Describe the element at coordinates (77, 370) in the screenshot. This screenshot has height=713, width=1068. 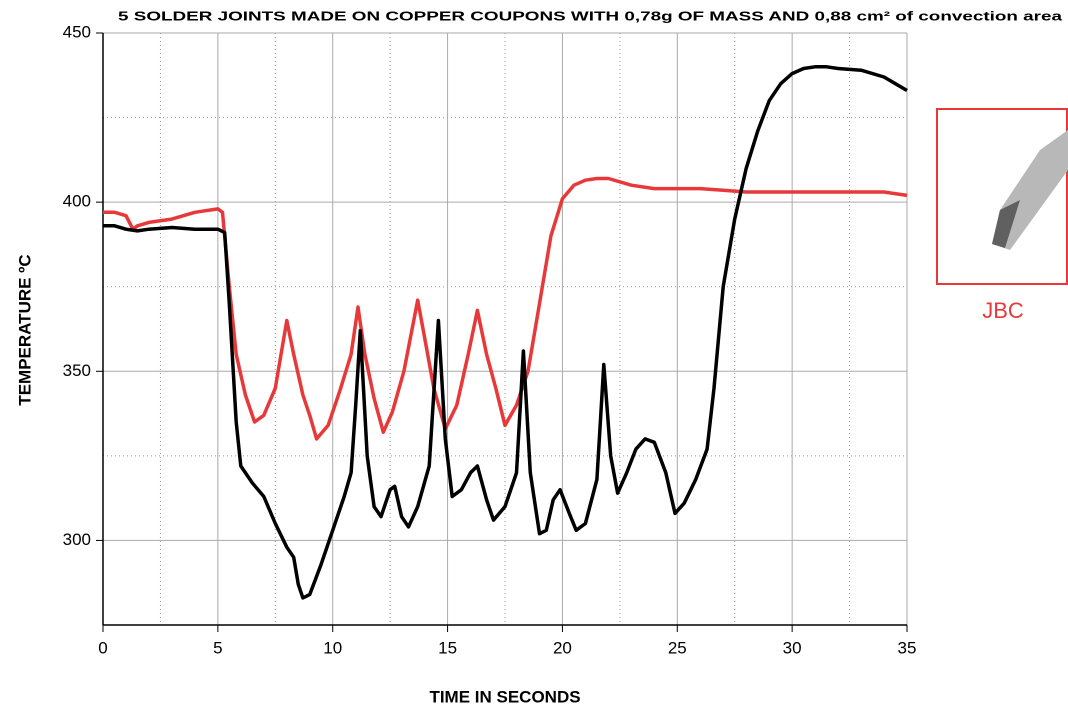
I see `y-tick-label: 350` at that location.